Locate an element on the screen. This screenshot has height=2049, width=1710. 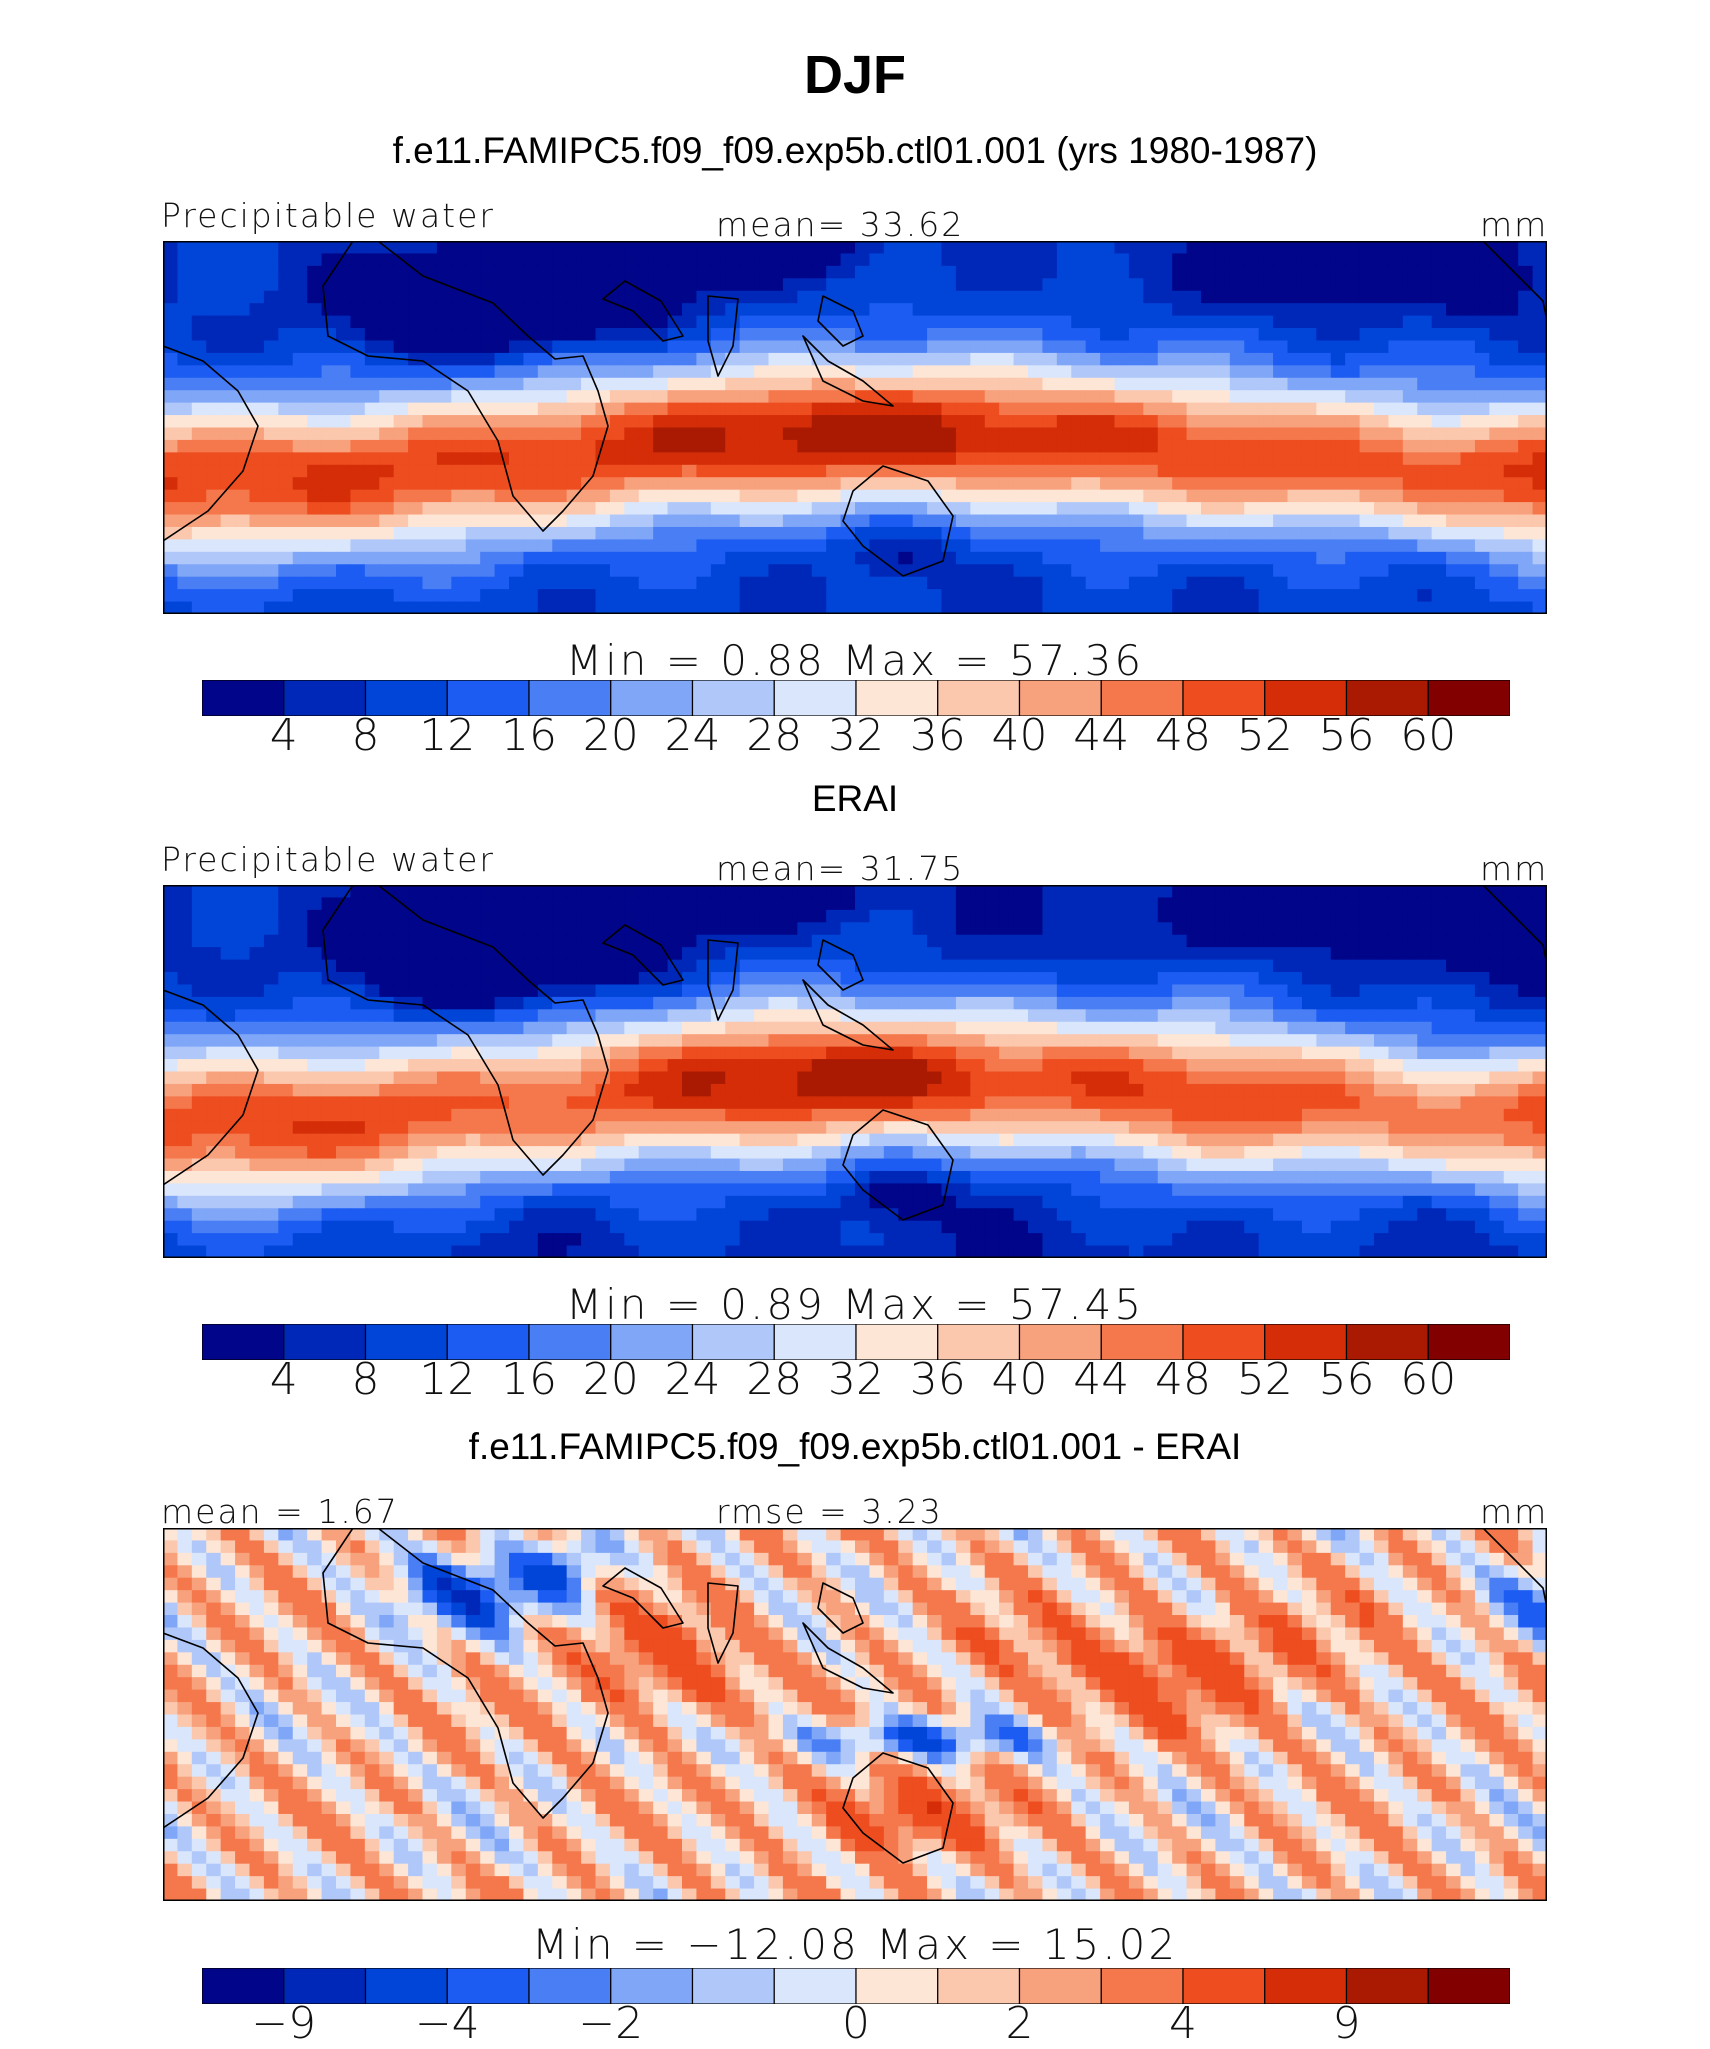
panel-3-mean-label: mean = 1.67 is located at coordinates (280, 1511).